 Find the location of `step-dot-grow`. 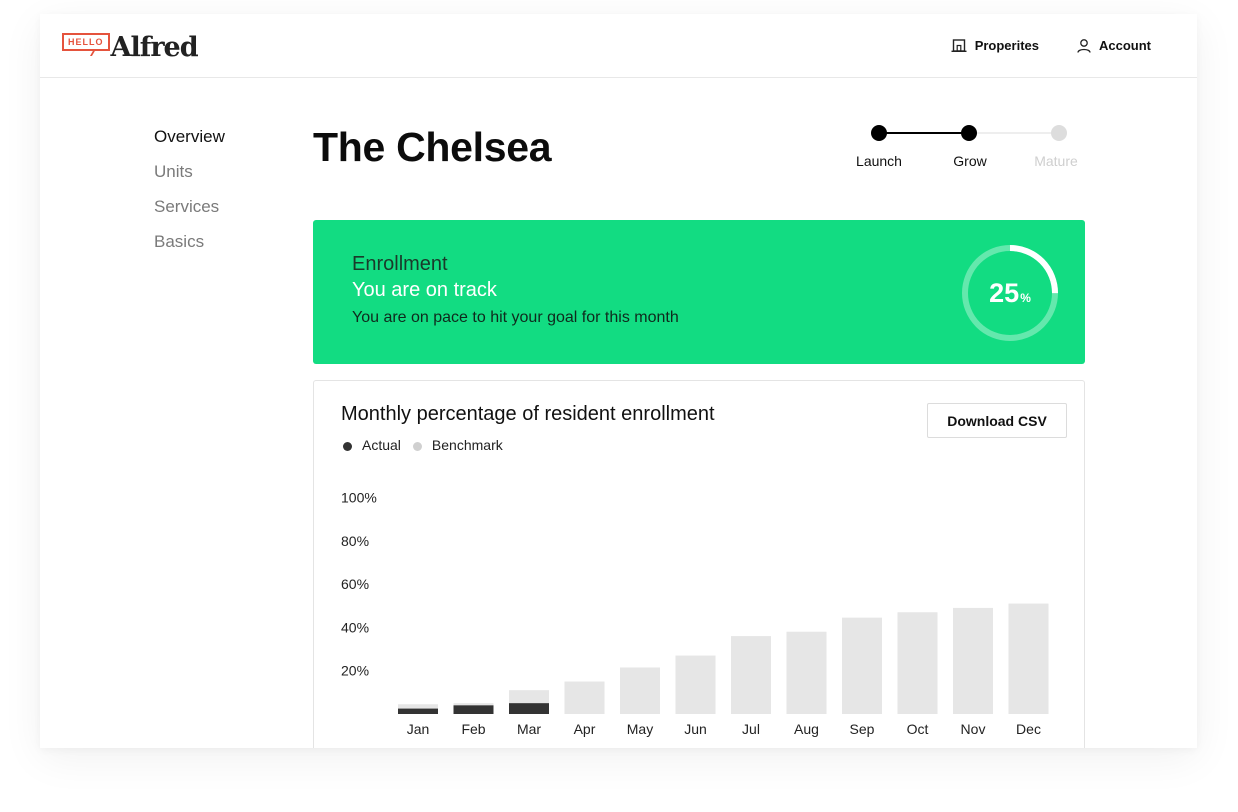

step-dot-grow is located at coordinates (969, 133).